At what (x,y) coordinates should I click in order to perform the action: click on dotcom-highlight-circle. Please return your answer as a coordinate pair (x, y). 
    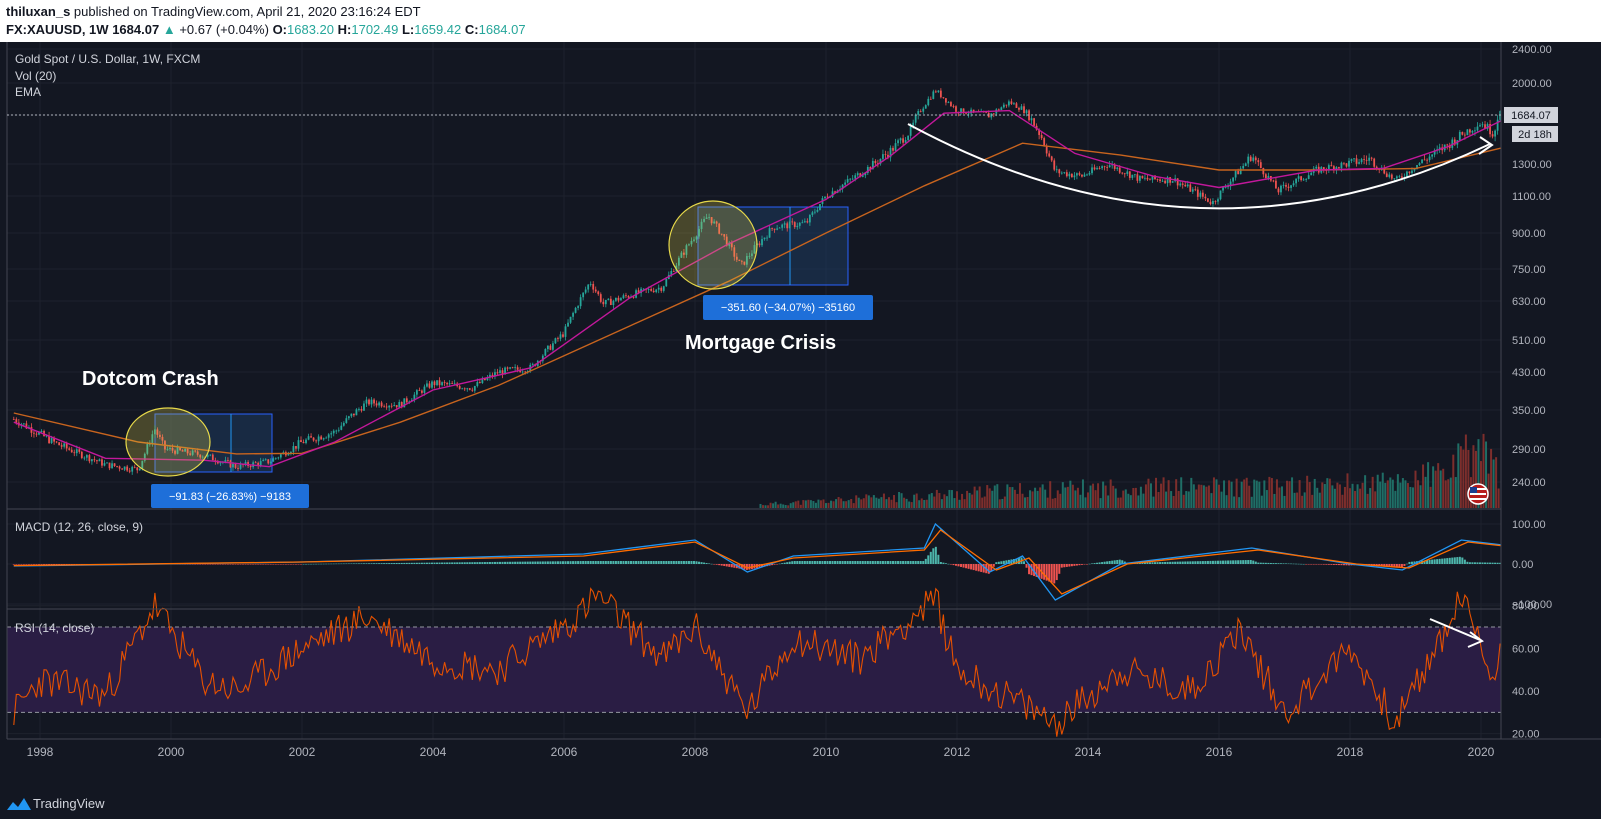
    Looking at the image, I should click on (168, 442).